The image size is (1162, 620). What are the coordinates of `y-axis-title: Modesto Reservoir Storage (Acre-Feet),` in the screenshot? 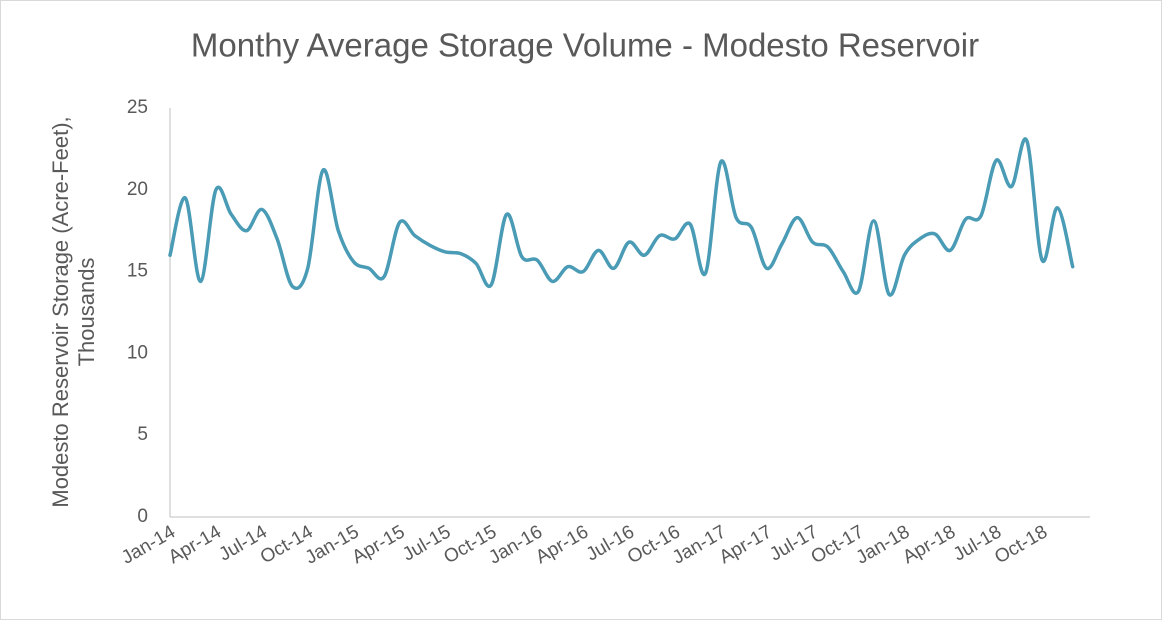 It's located at (60, 311).